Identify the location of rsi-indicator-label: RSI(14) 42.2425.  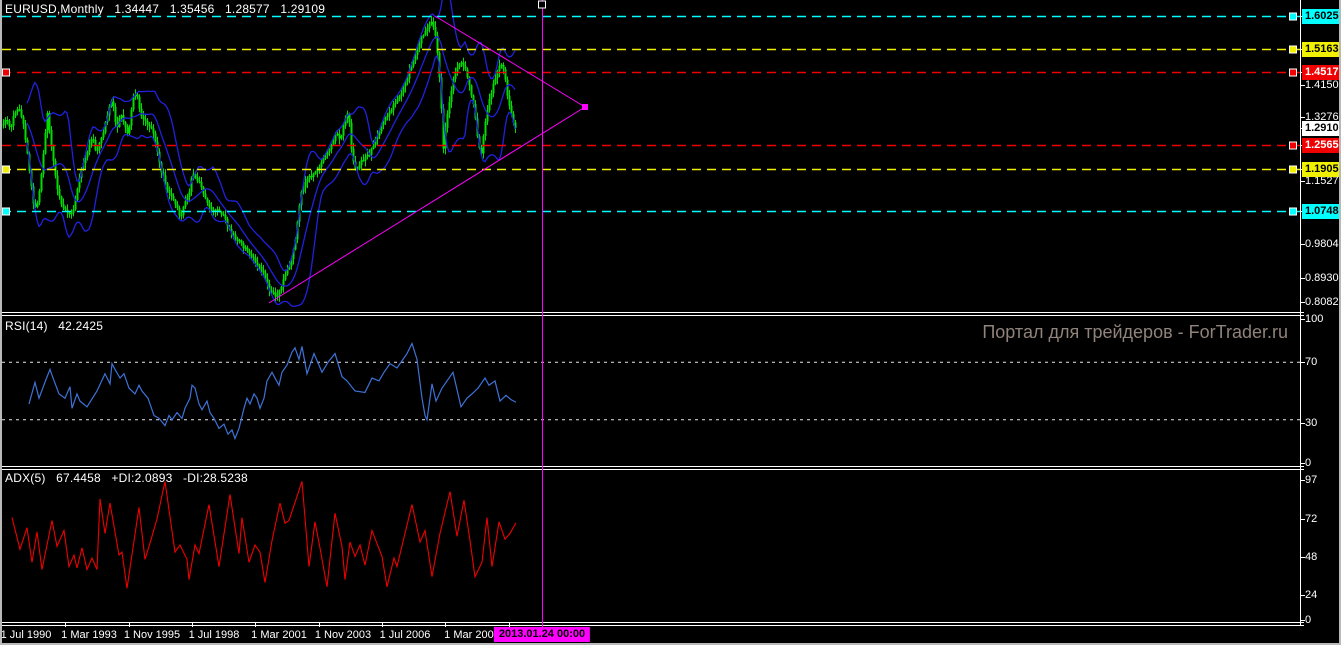
(57, 326).